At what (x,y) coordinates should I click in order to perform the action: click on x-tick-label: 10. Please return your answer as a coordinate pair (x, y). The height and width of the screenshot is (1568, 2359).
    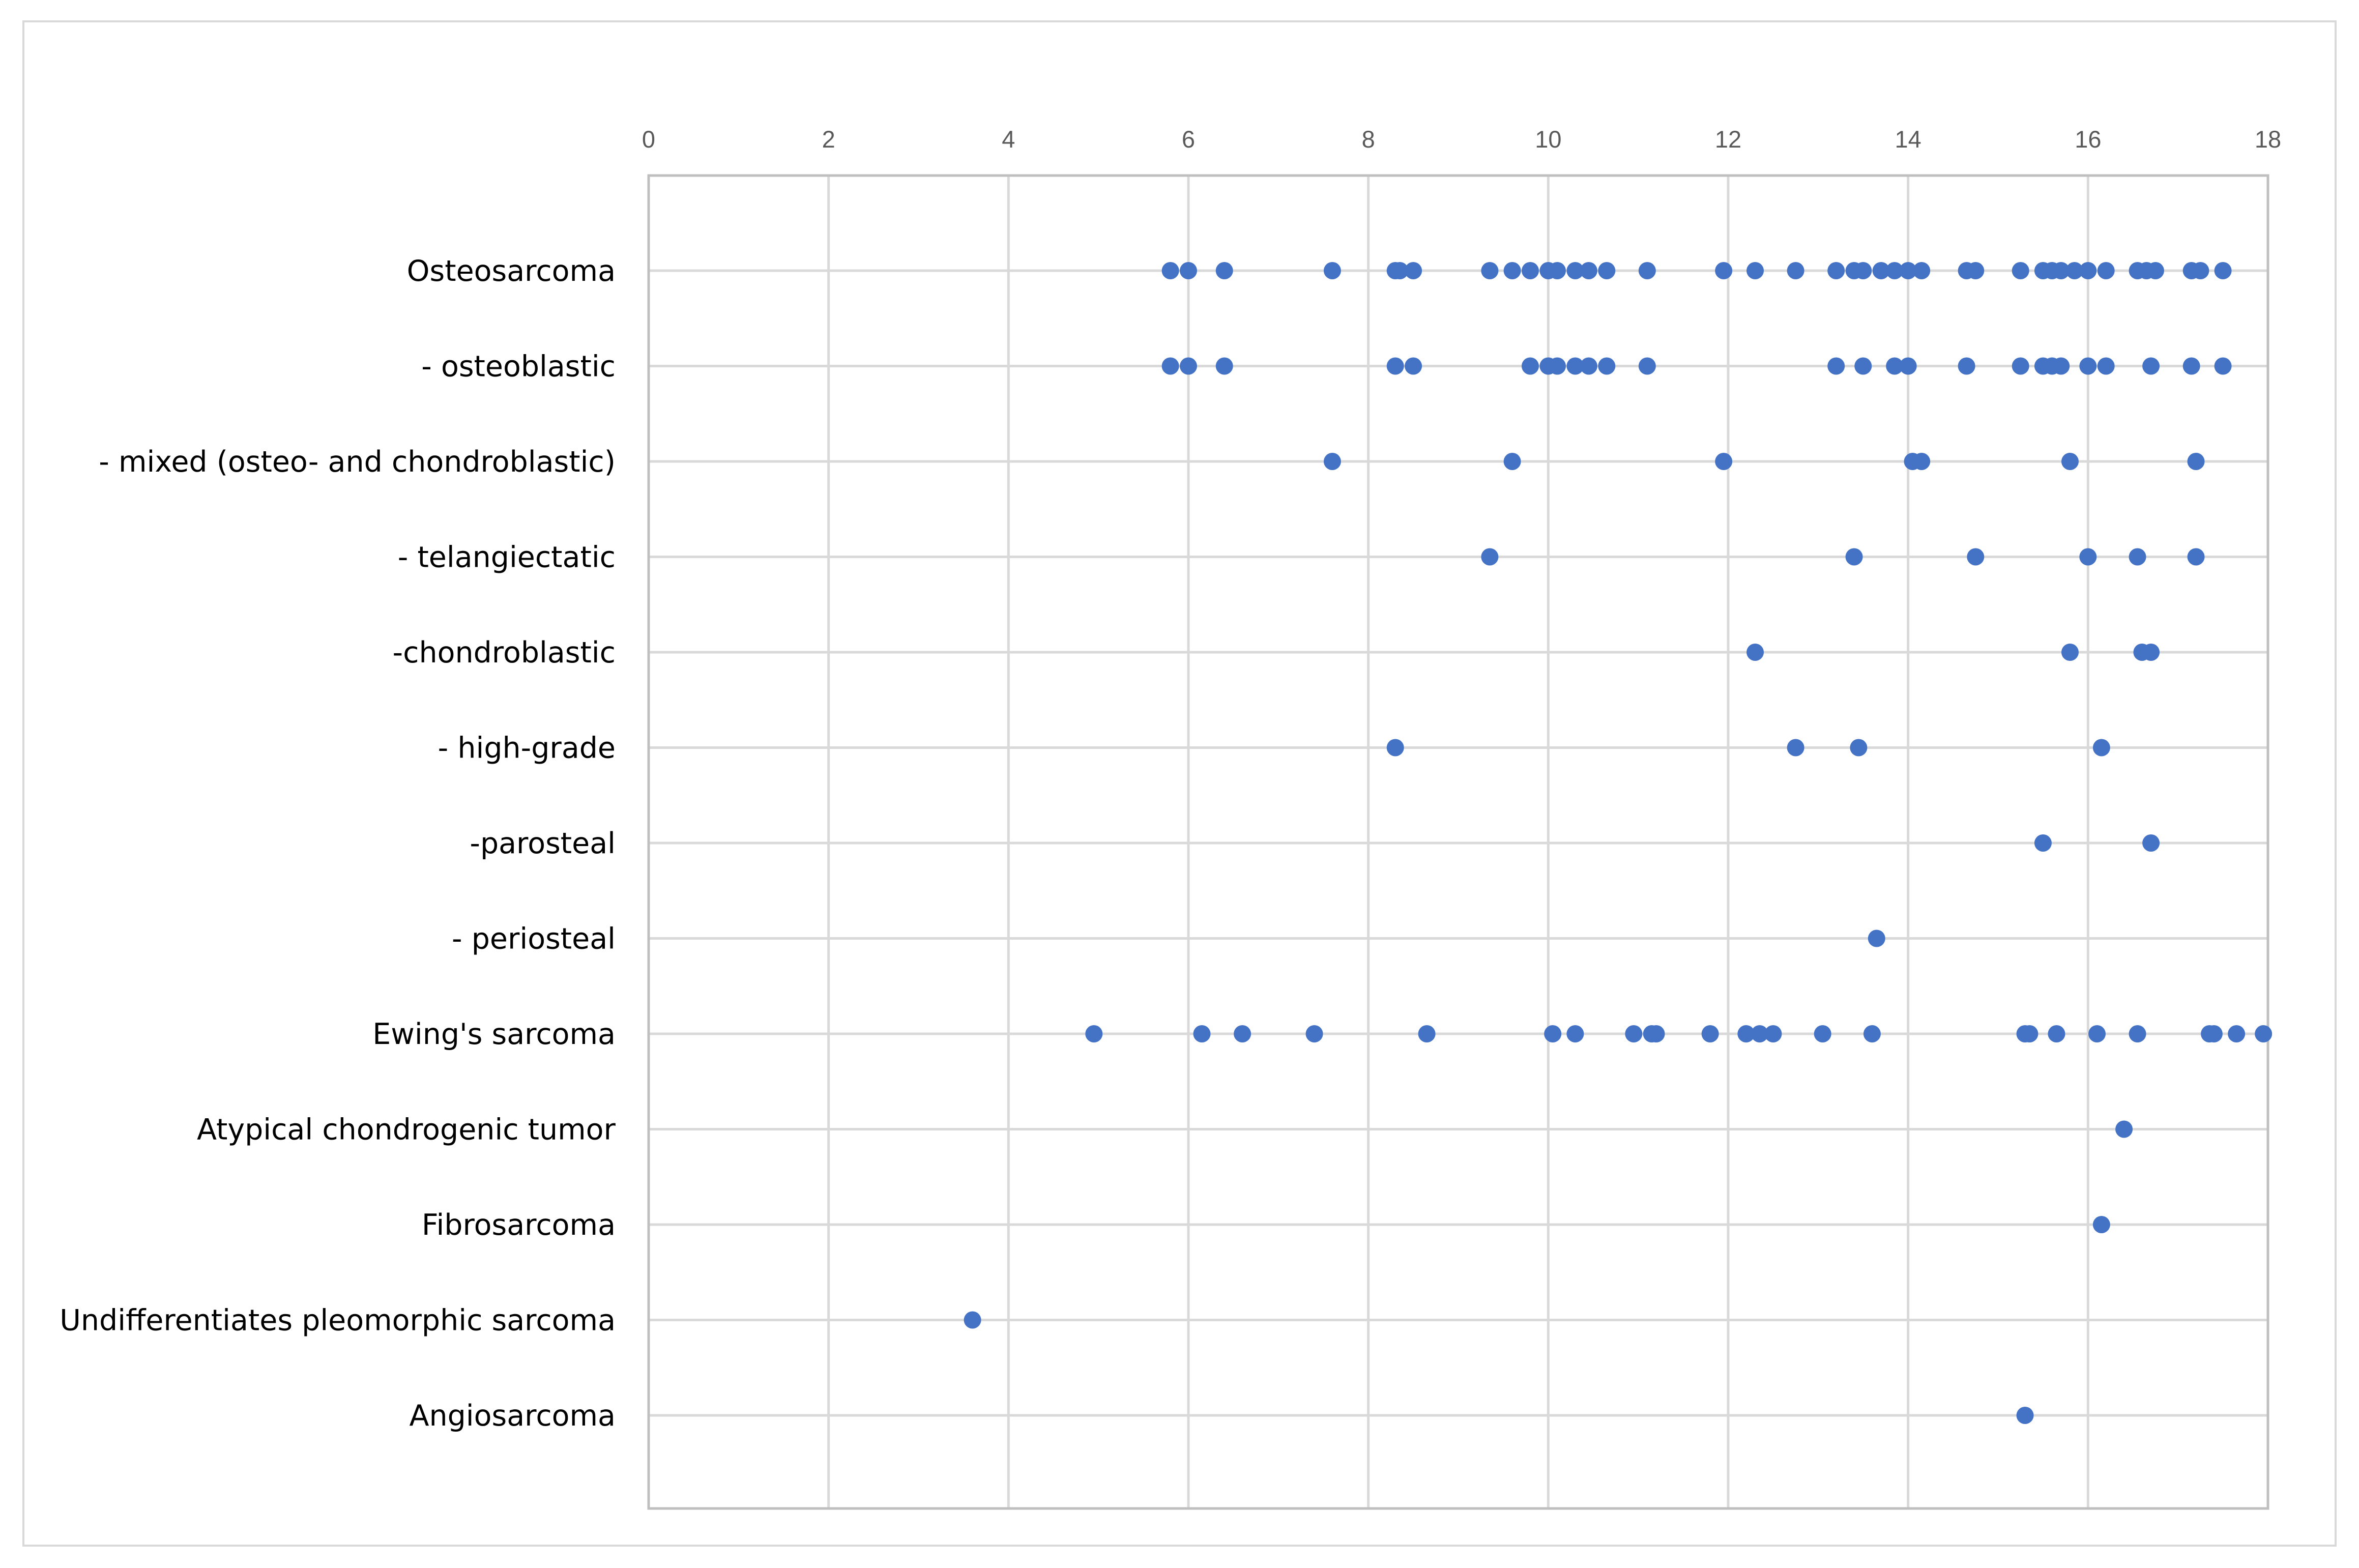
    Looking at the image, I should click on (1548, 139).